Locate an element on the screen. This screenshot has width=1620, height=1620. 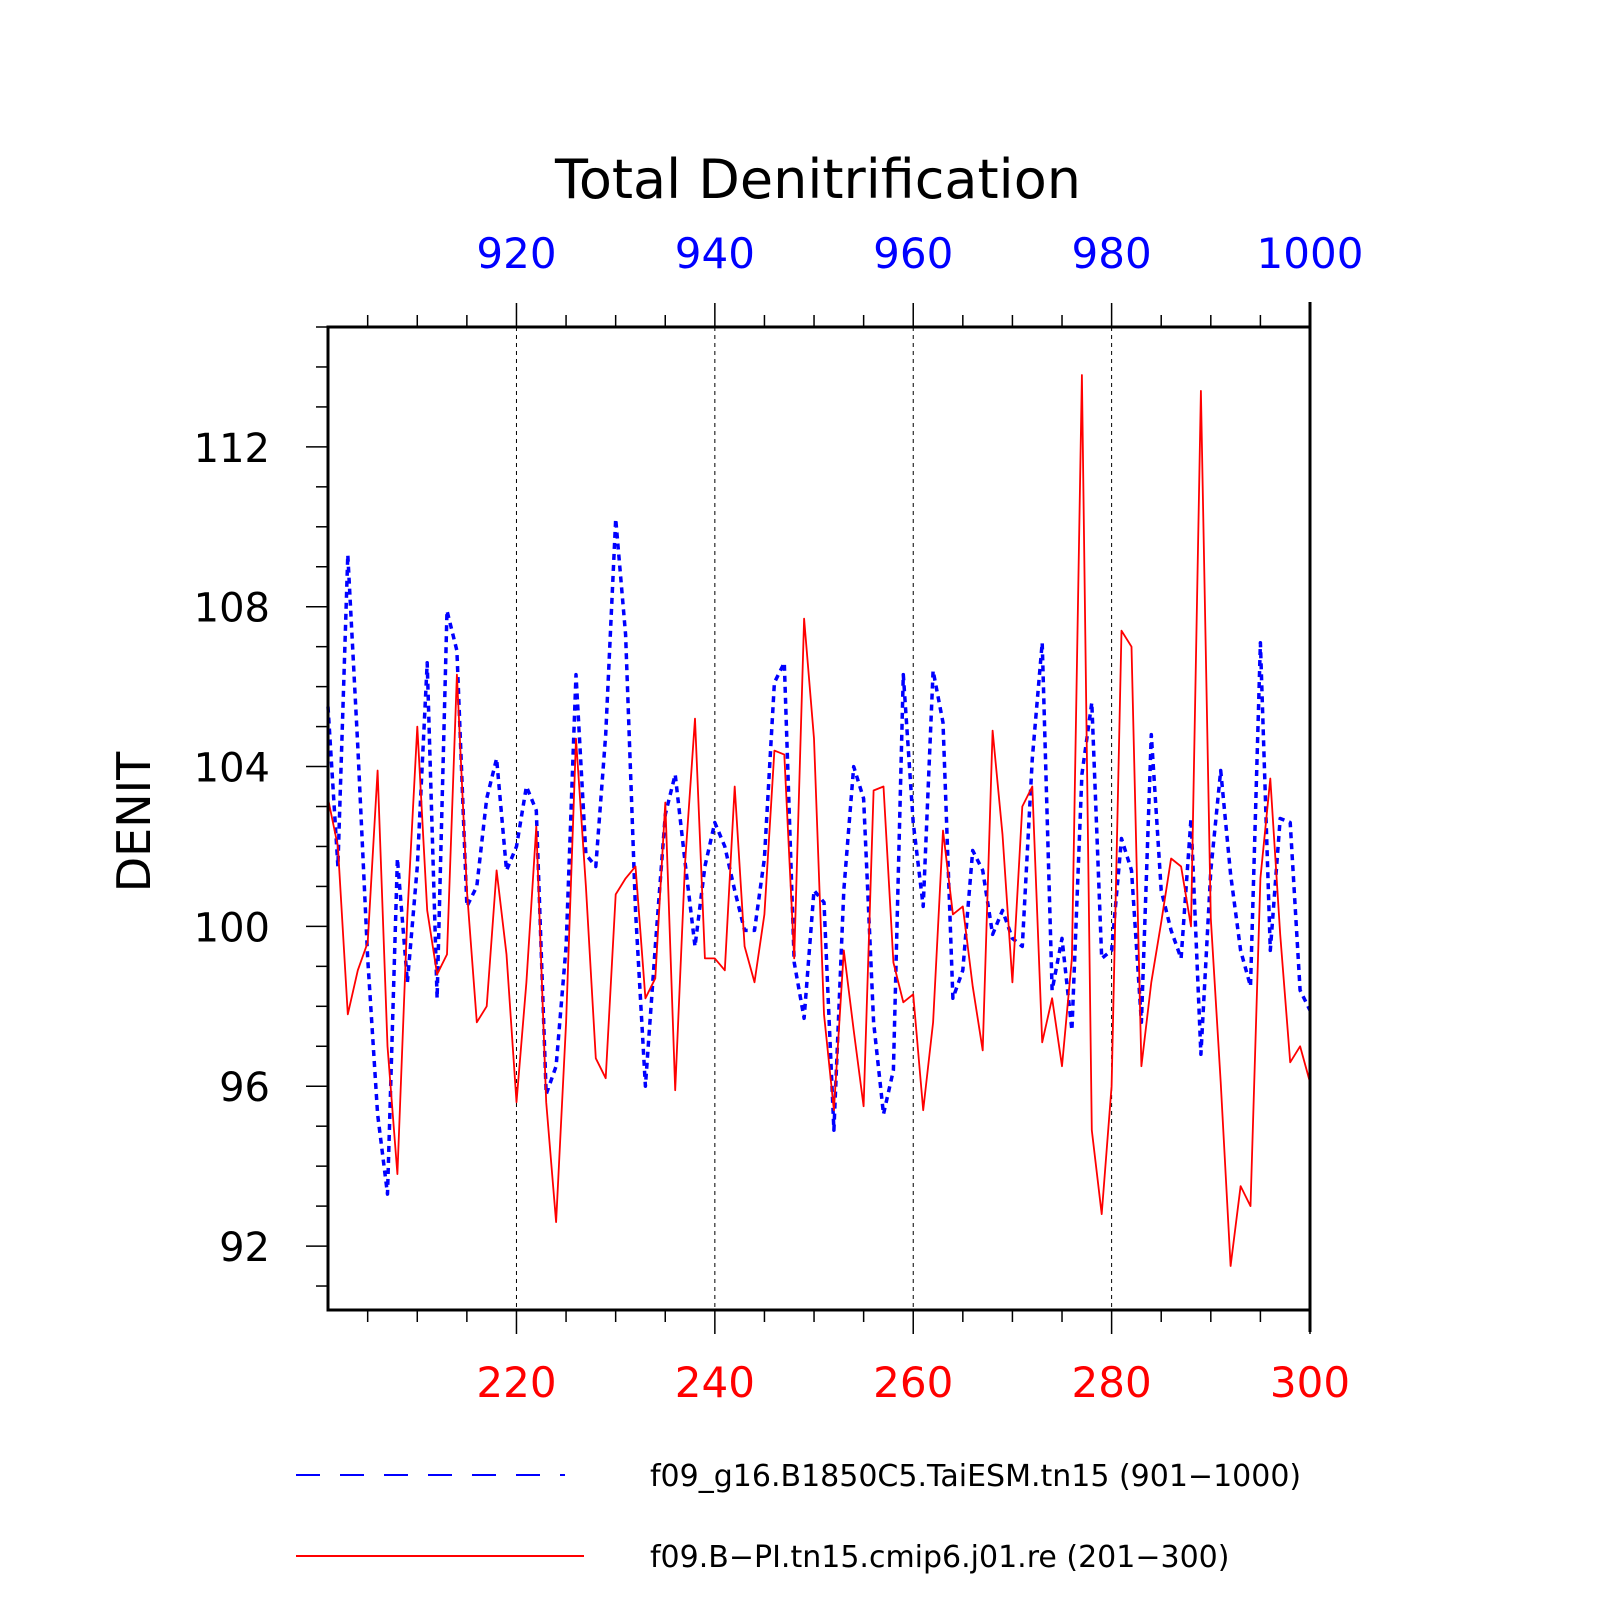
bottom-tick-label: 300 is located at coordinates (1310, 1382).